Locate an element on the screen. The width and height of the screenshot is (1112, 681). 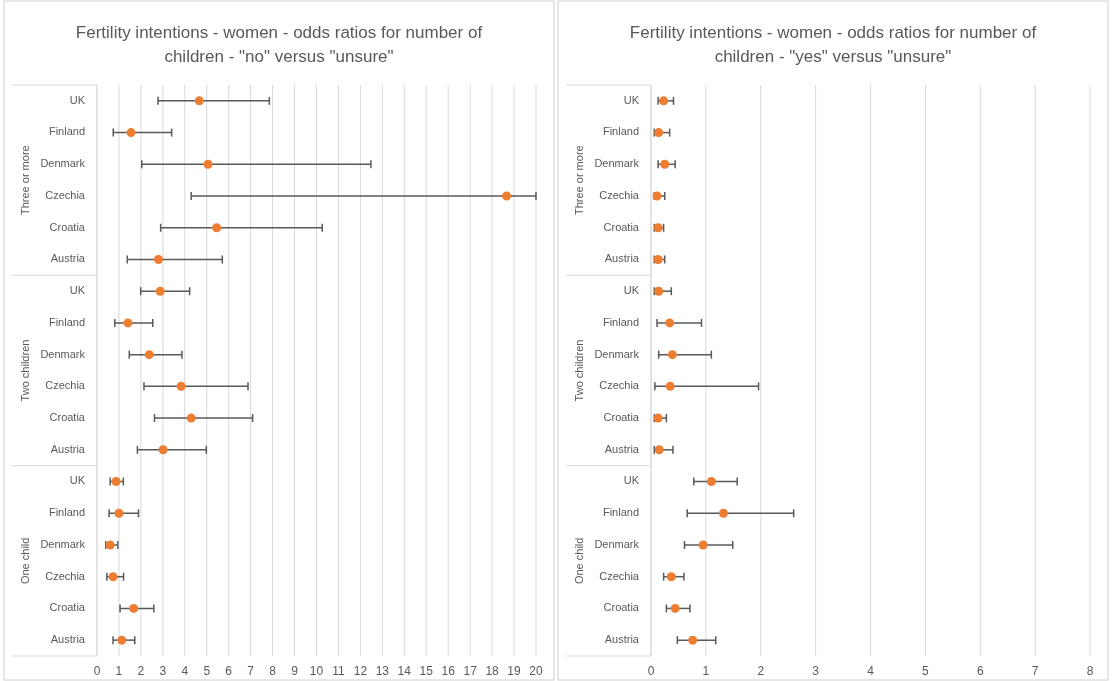
x-tick-label: 10 is located at coordinates (316, 671).